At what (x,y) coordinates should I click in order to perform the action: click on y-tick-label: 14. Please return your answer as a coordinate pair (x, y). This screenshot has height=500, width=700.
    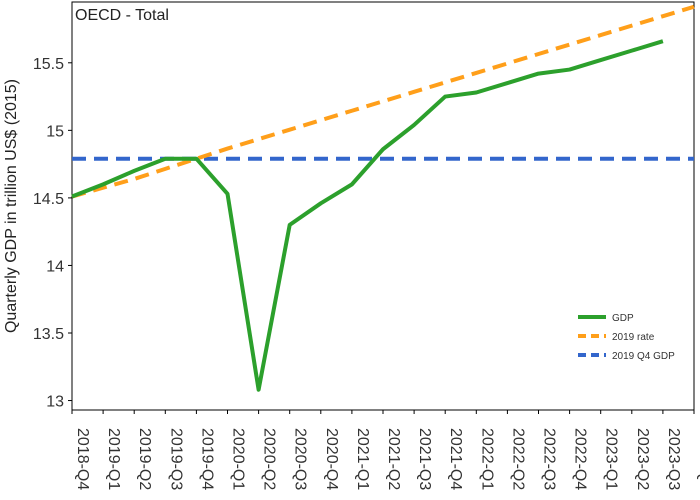
    Looking at the image, I should click on (55, 266).